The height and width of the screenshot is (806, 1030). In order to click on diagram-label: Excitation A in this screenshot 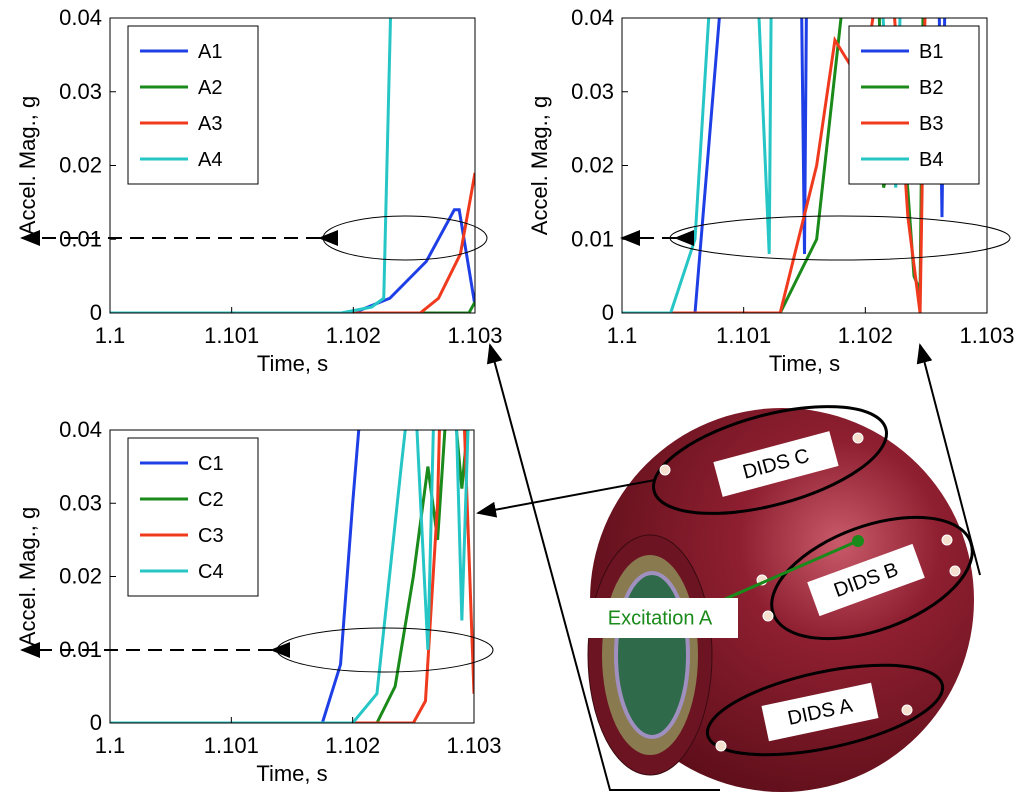, I will do `click(660, 618)`.